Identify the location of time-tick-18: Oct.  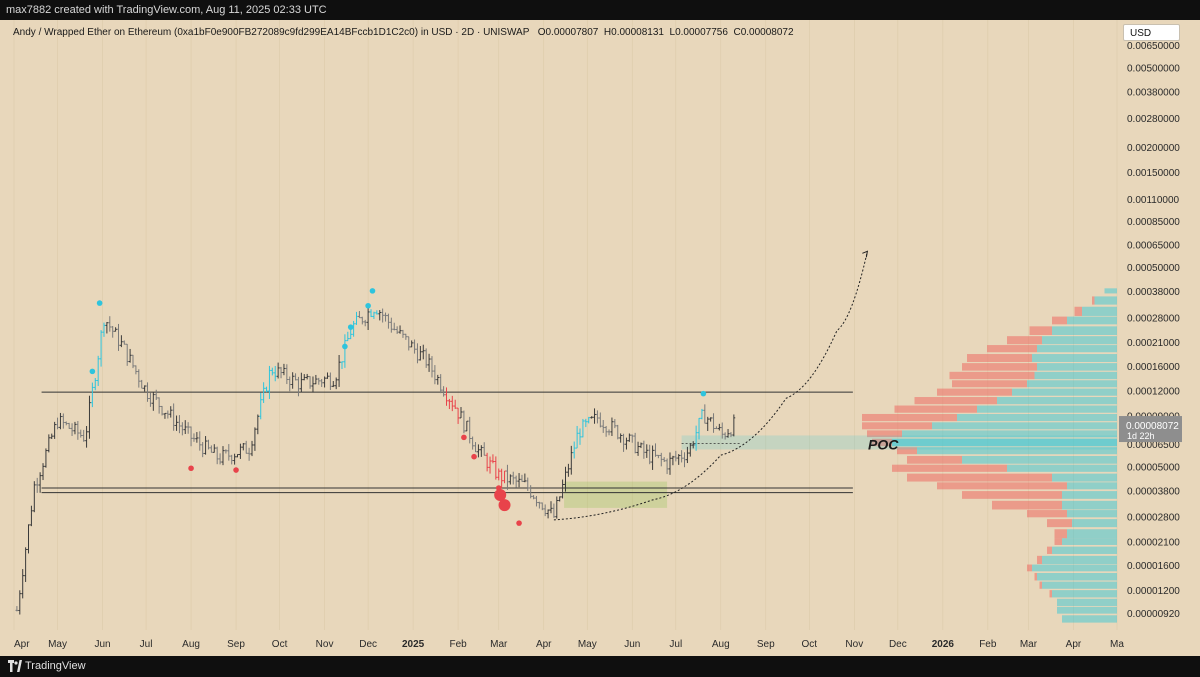
(810, 644).